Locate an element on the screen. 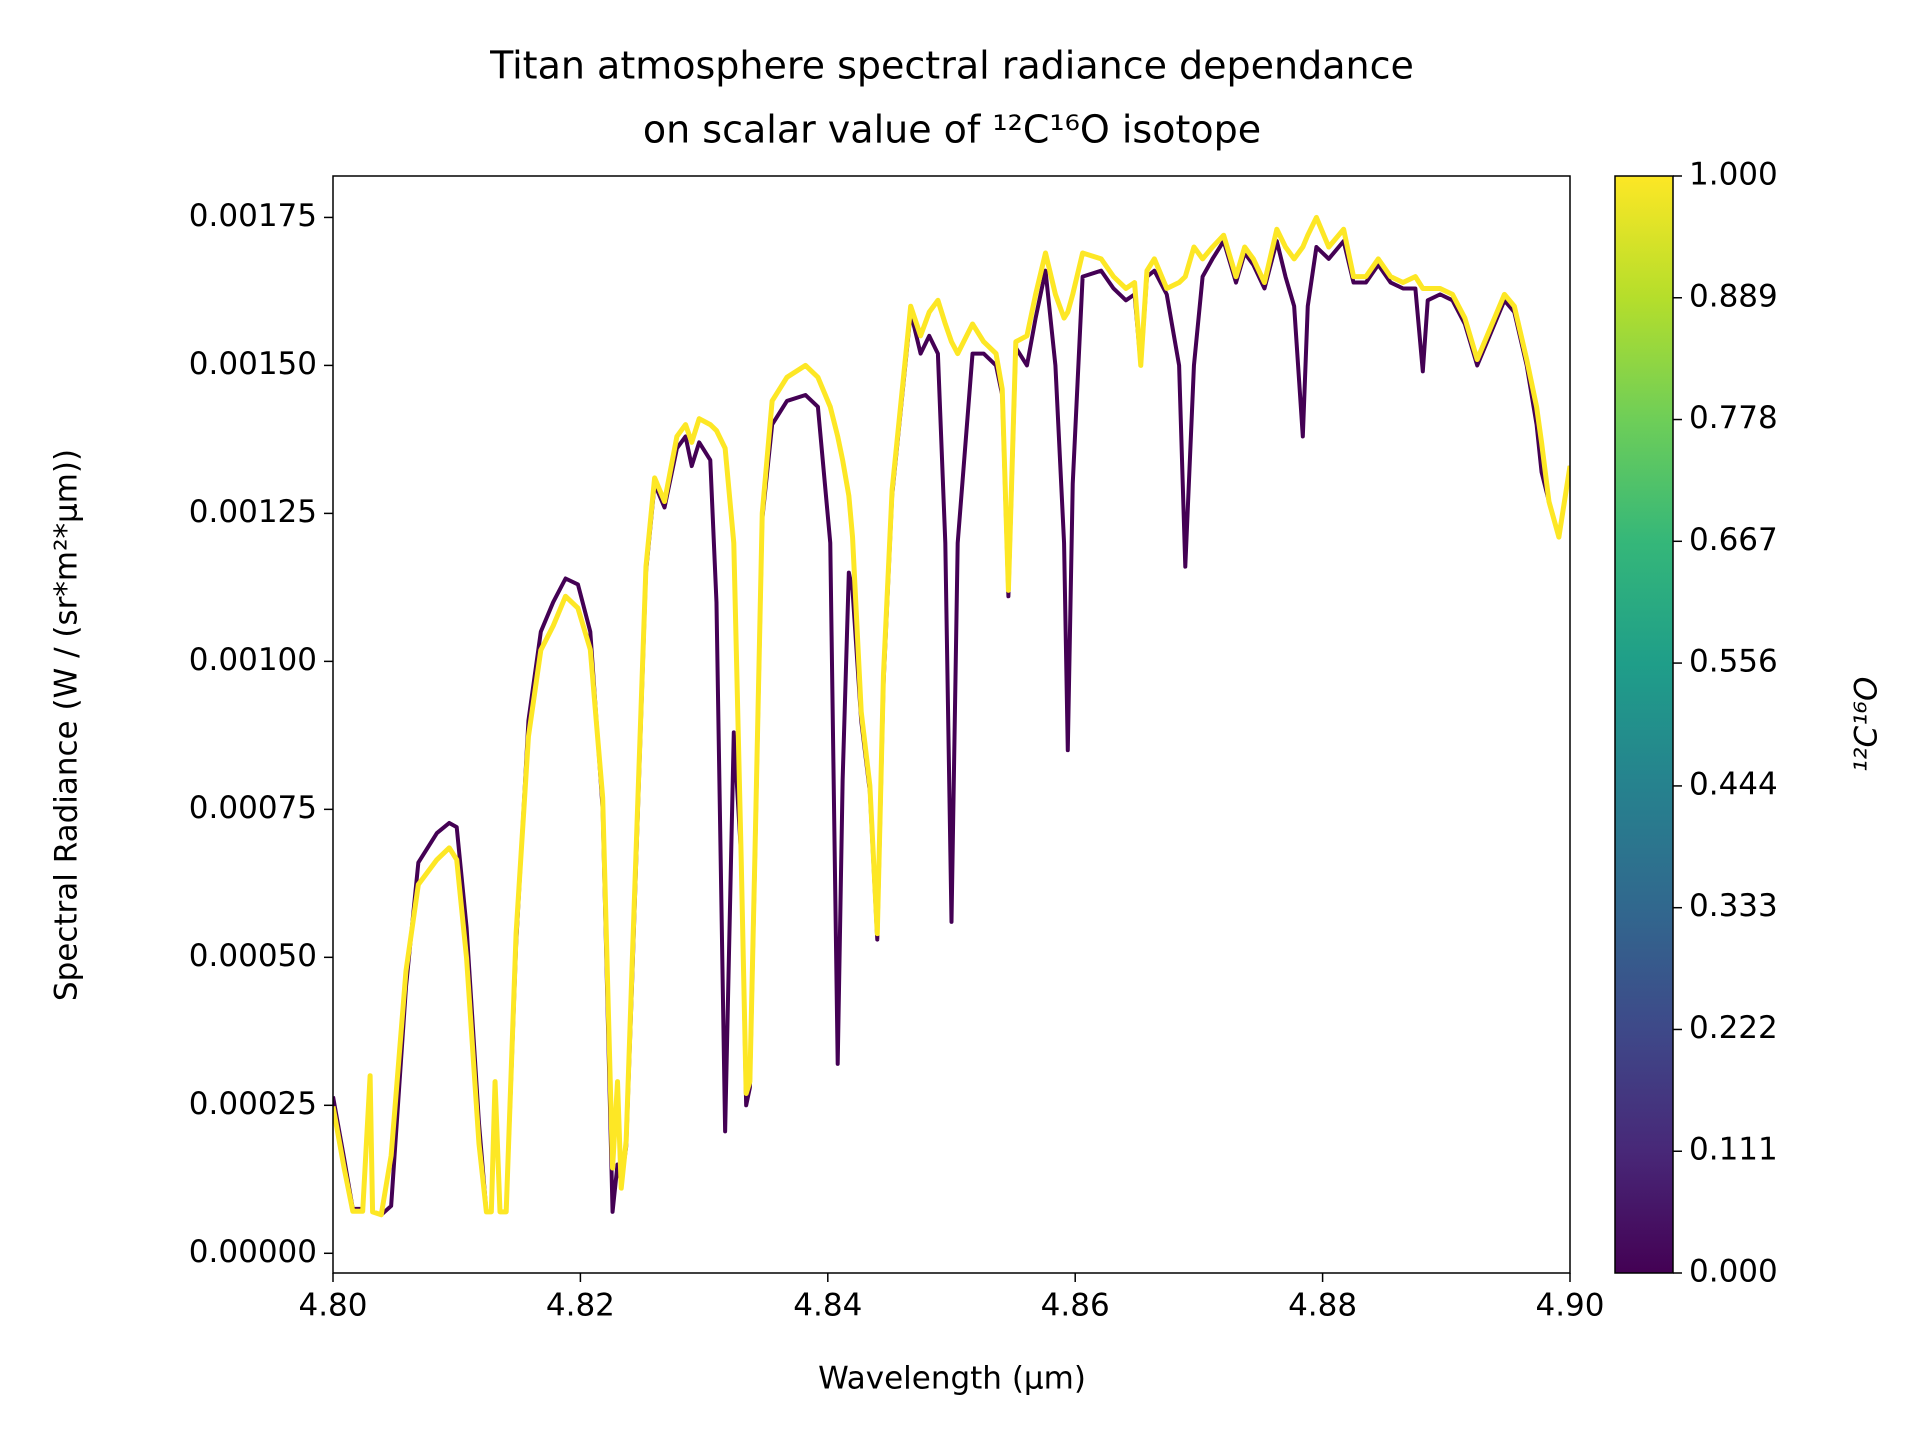  y-tick-label: 0.00125 is located at coordinates (253, 512).